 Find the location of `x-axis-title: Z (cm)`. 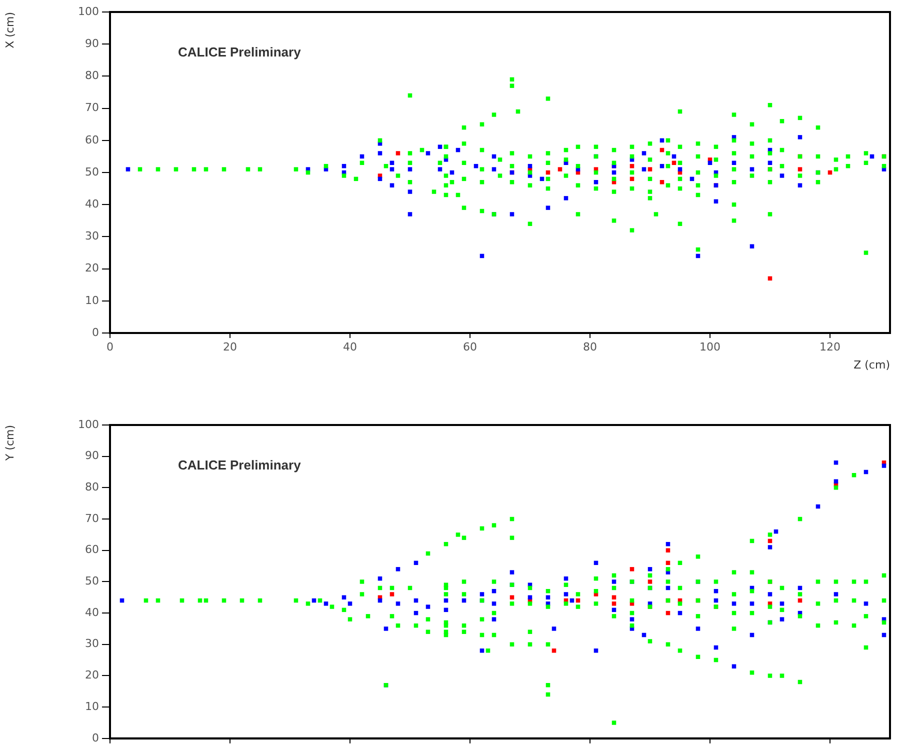

x-axis-title: Z (cm) is located at coordinates (872, 365).